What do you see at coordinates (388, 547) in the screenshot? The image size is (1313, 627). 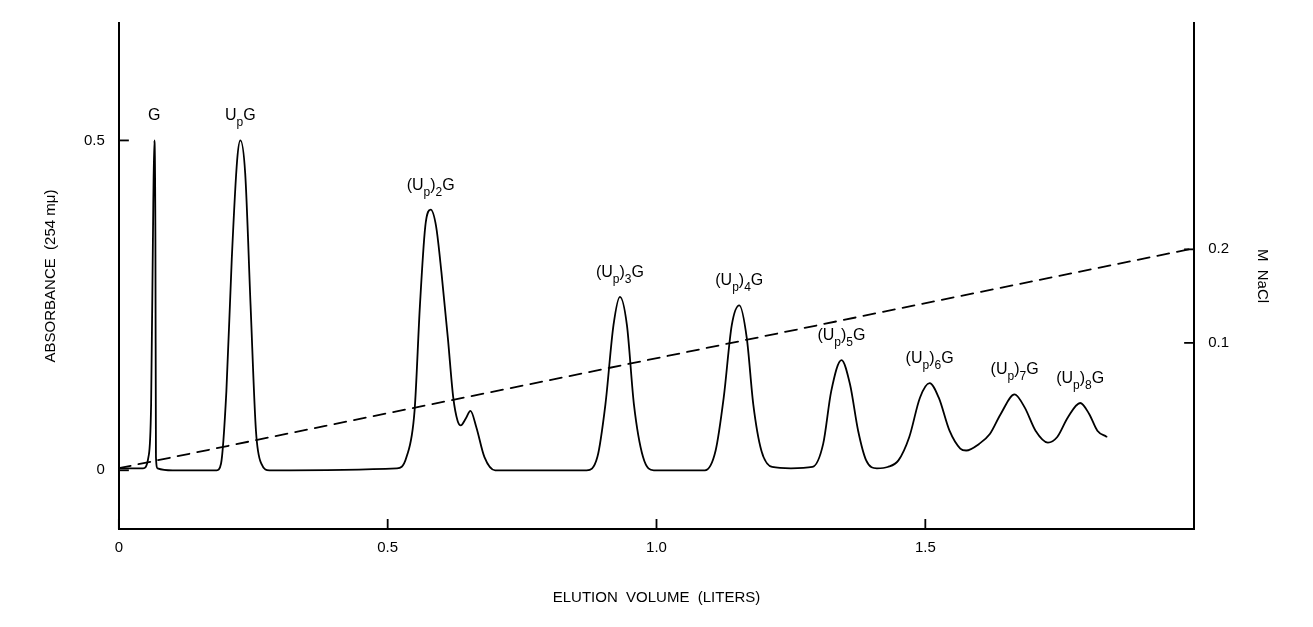 I see `x-tick-label: 0.5` at bounding box center [388, 547].